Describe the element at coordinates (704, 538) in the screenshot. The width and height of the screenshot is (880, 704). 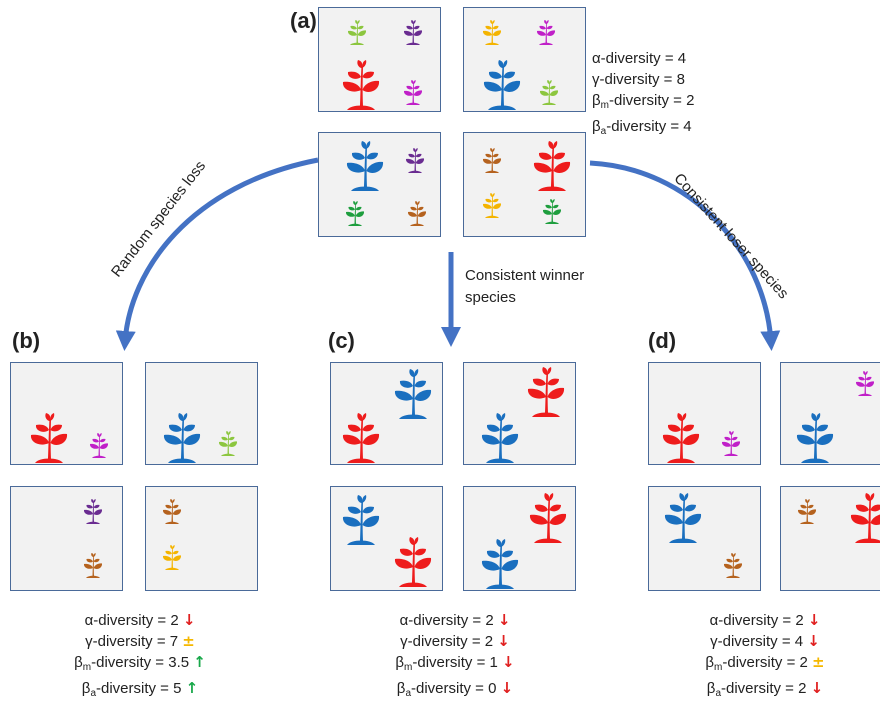
I see `plot-d3` at that location.